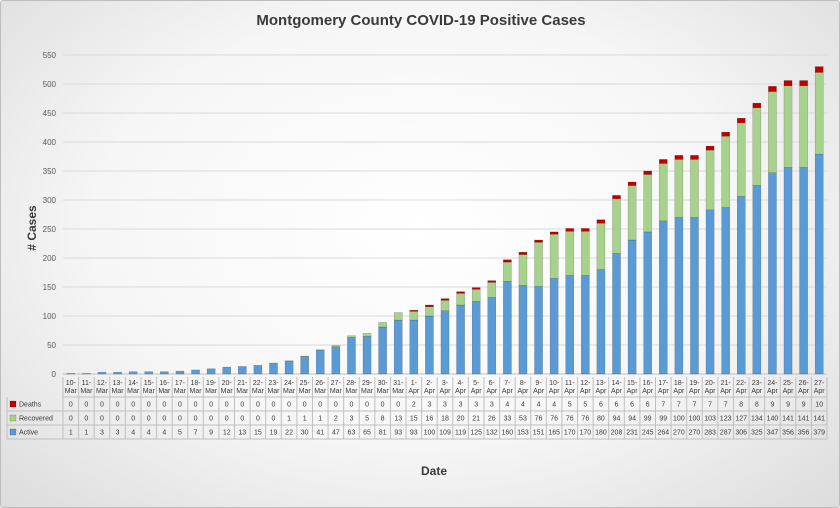 This screenshot has height=508, width=840. I want to click on table-cell: 153, so click(523, 433).